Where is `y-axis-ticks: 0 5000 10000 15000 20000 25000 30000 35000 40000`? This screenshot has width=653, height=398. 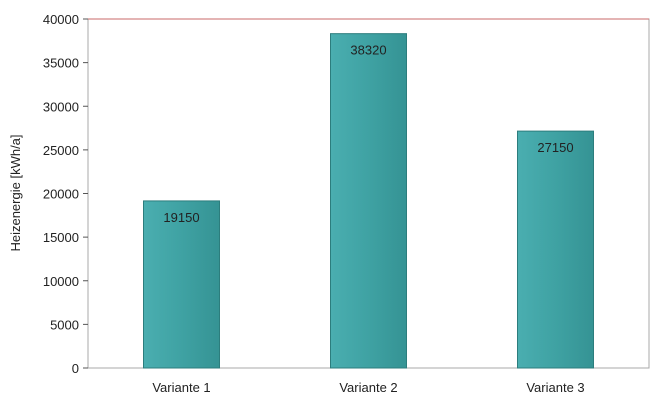
y-axis-ticks: 0 5000 10000 15000 20000 25000 30000 35000 40000 is located at coordinates (65, 194).